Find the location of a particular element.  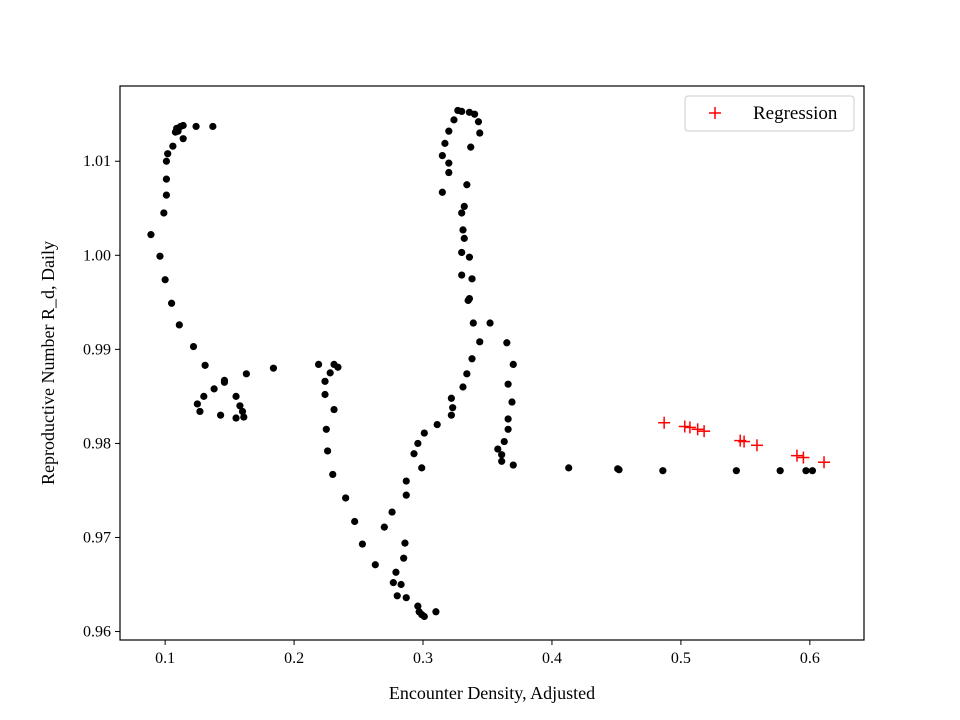

y-tick-label: 0.99 is located at coordinates (97, 349).